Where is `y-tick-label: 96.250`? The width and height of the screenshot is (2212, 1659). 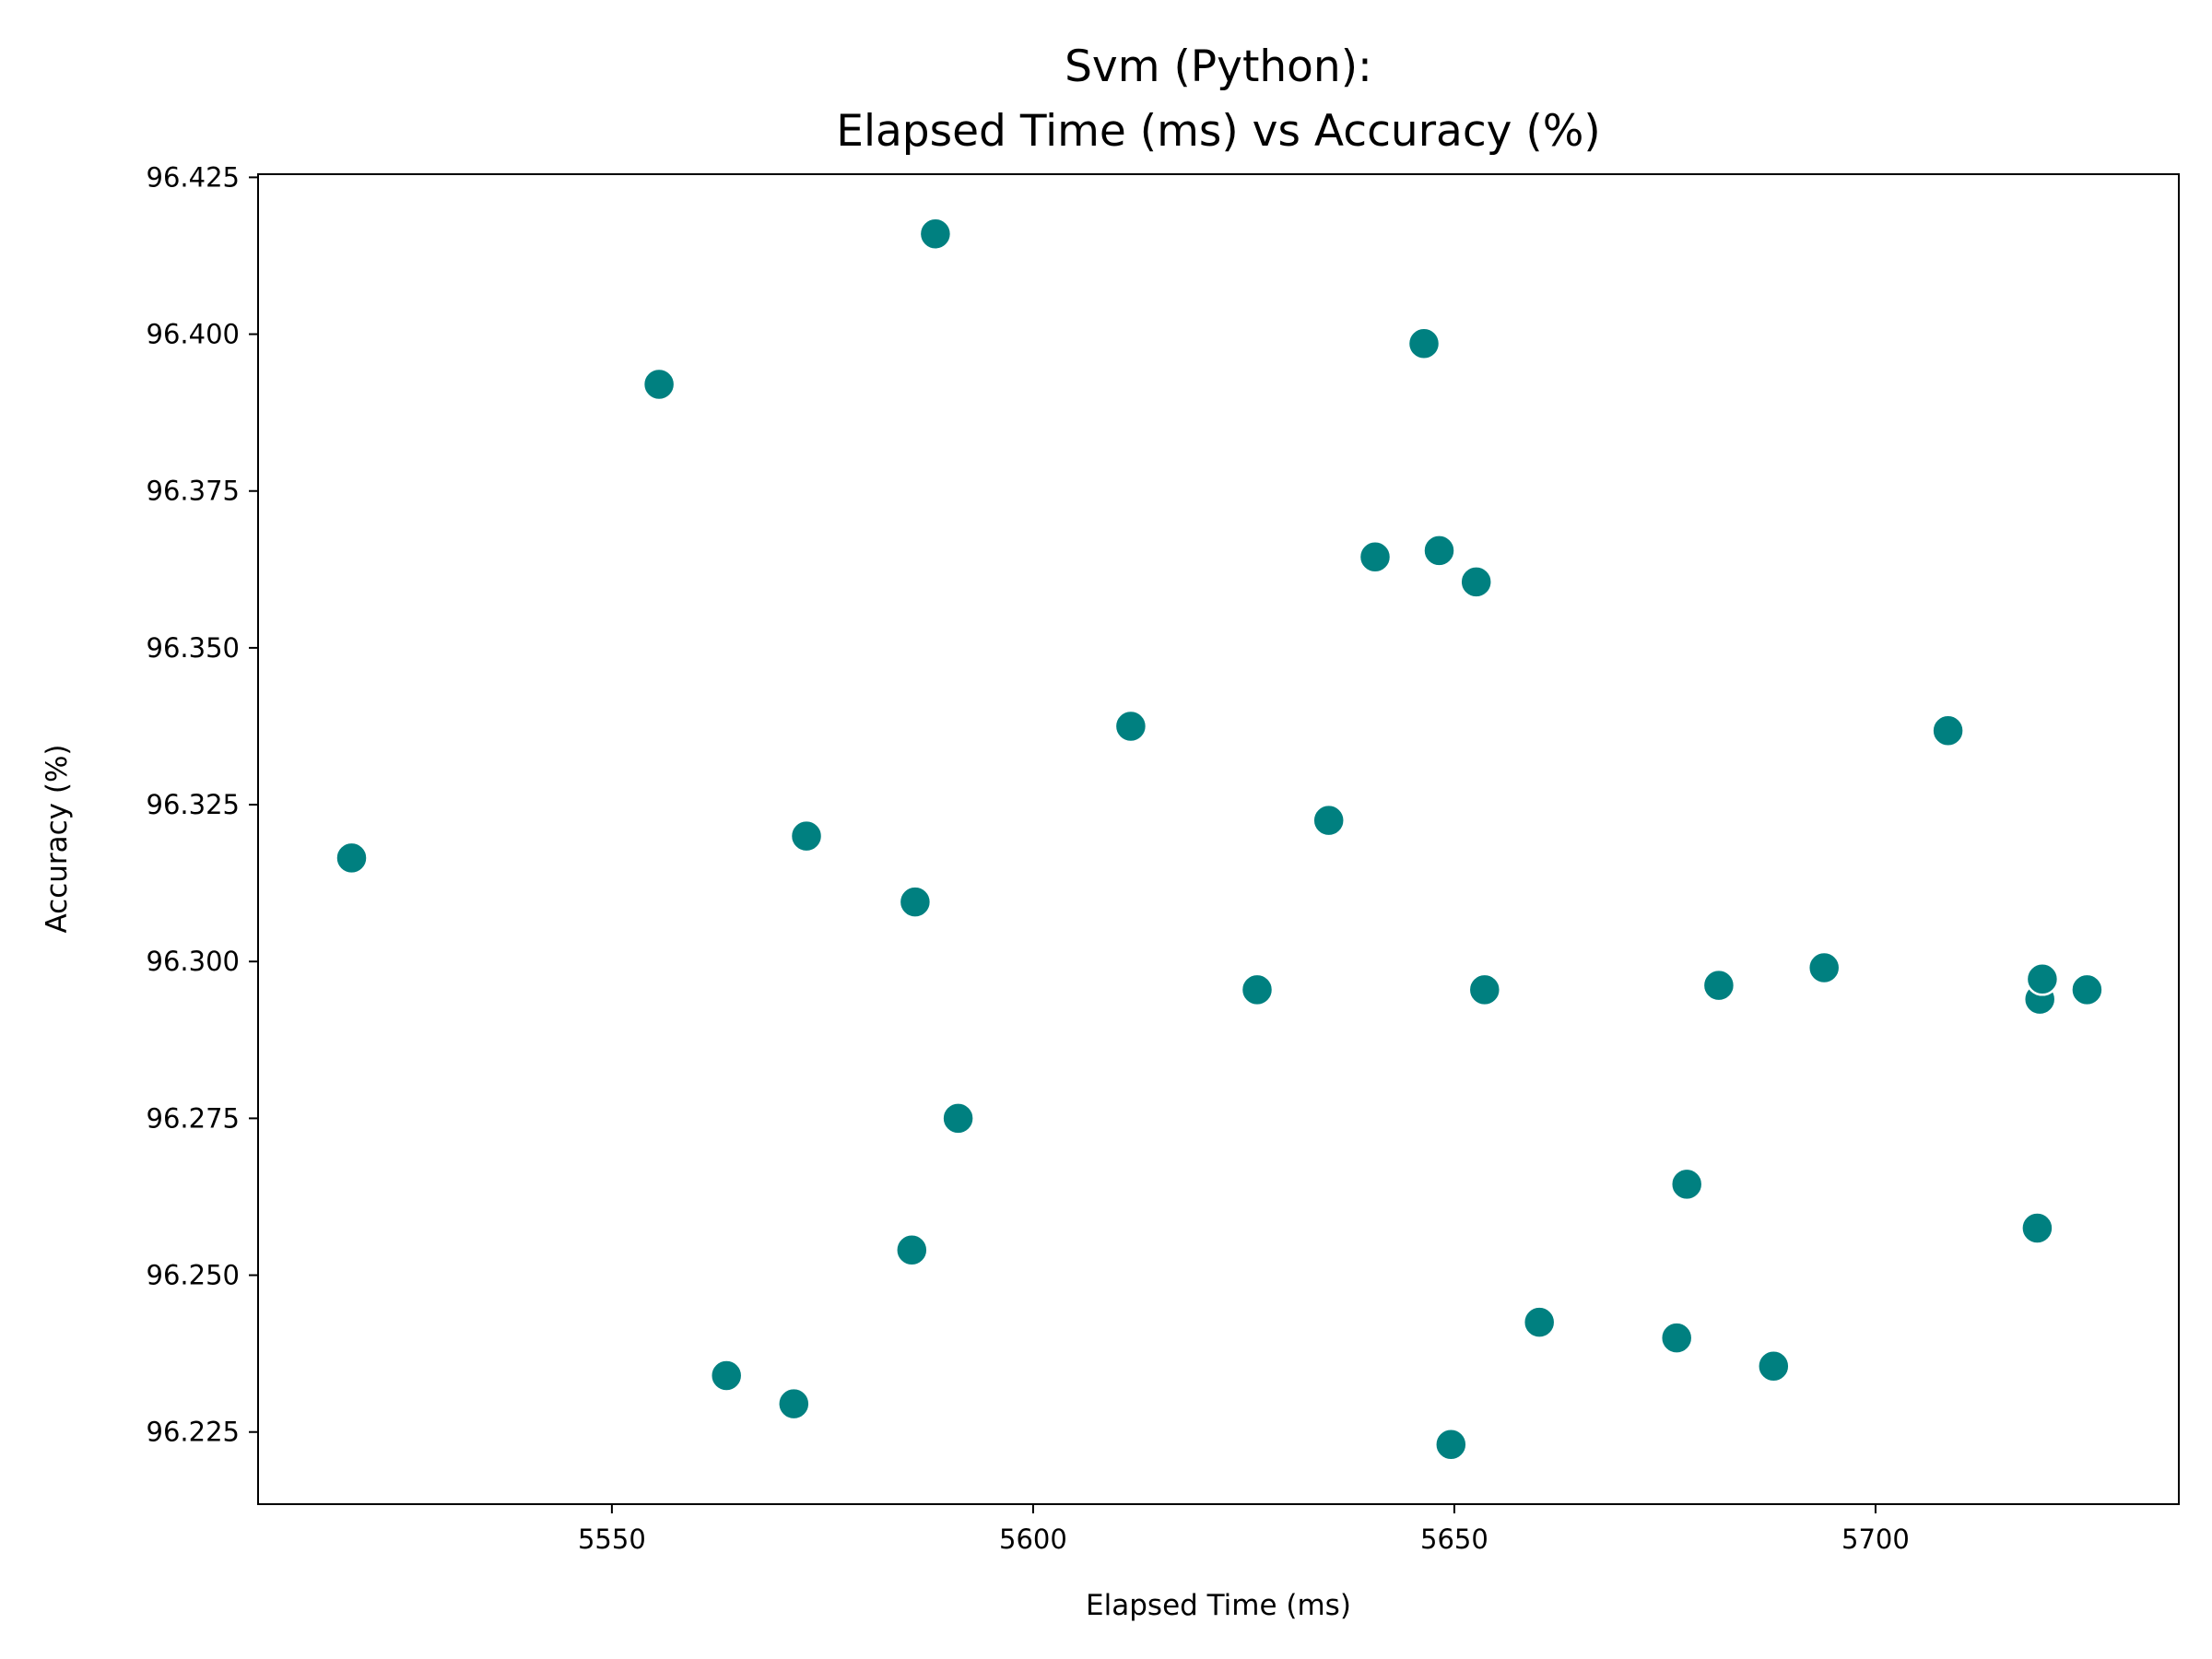 y-tick-label: 96.250 is located at coordinates (193, 1275).